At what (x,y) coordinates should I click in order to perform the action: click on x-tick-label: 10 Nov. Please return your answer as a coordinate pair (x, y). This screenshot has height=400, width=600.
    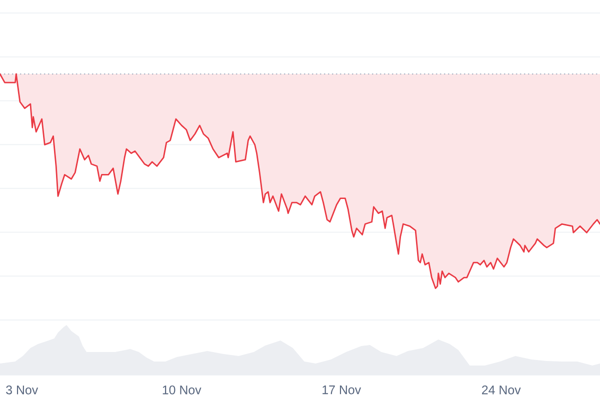
    Looking at the image, I should click on (182, 390).